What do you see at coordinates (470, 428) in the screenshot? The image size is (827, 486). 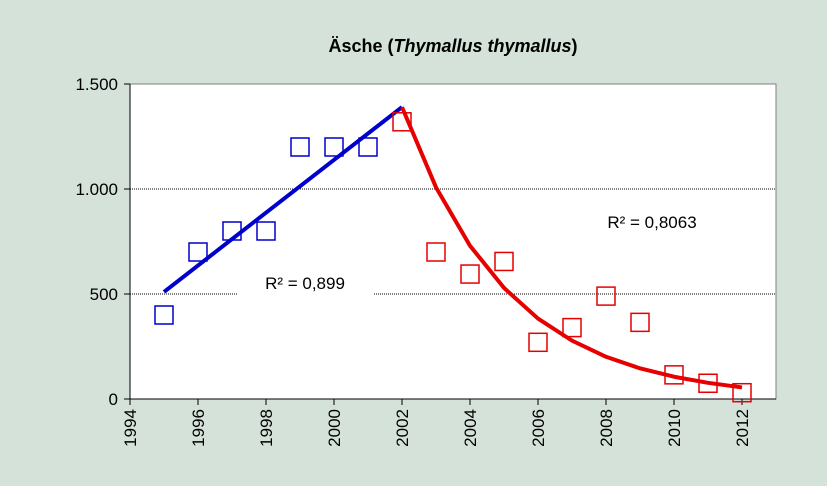 I see `x-tick-label: 2004` at bounding box center [470, 428].